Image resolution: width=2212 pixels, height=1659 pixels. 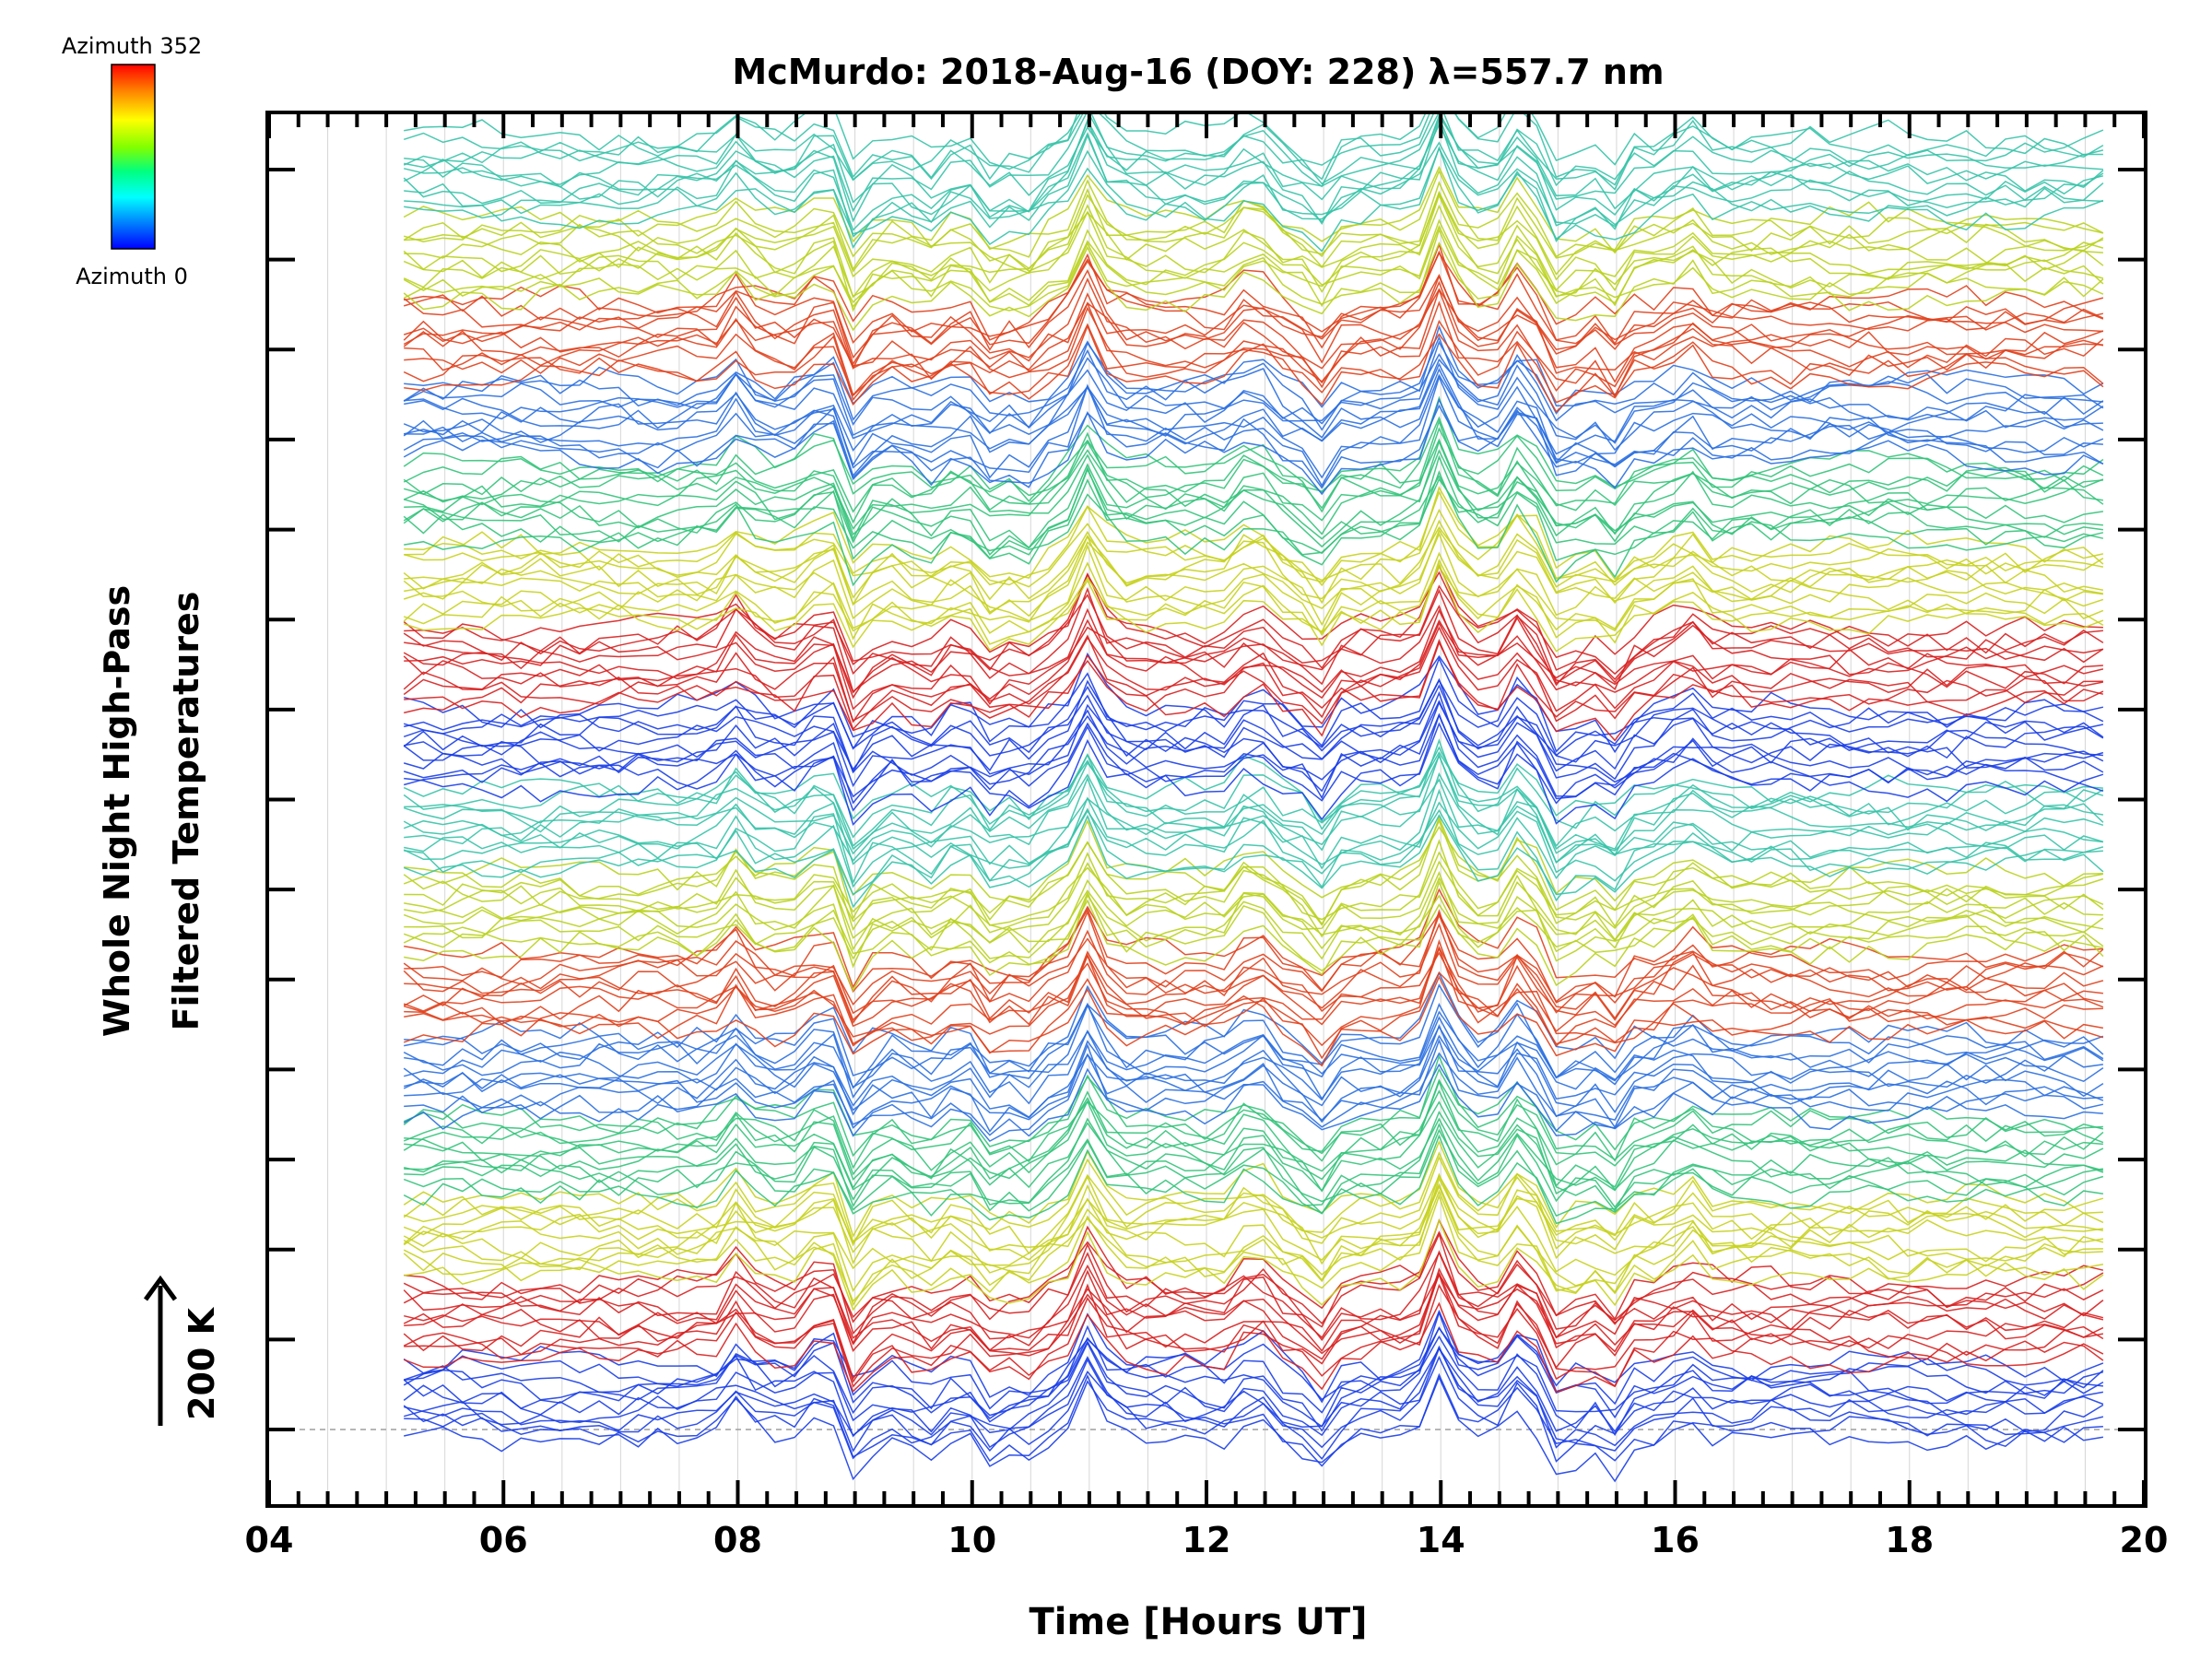 What do you see at coordinates (1441, 1540) in the screenshot?
I see `x-tick-label: 14` at bounding box center [1441, 1540].